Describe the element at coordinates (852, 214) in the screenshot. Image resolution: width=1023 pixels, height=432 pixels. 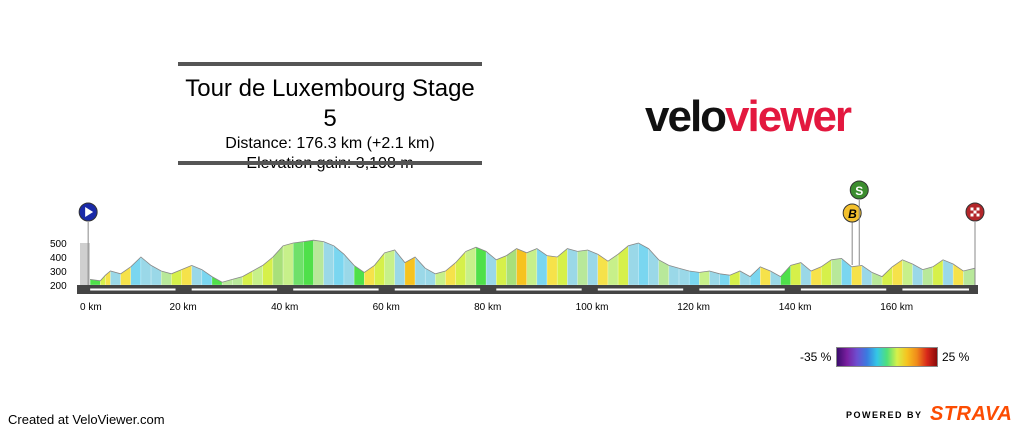
I see `bonus-marker-label: B` at that location.